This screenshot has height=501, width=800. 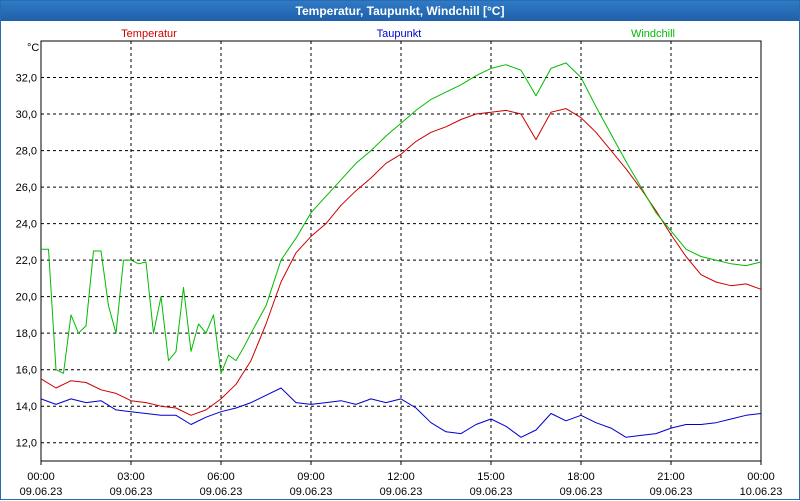 I want to click on x-tick-time-label: 21:00, so click(x=671, y=477).